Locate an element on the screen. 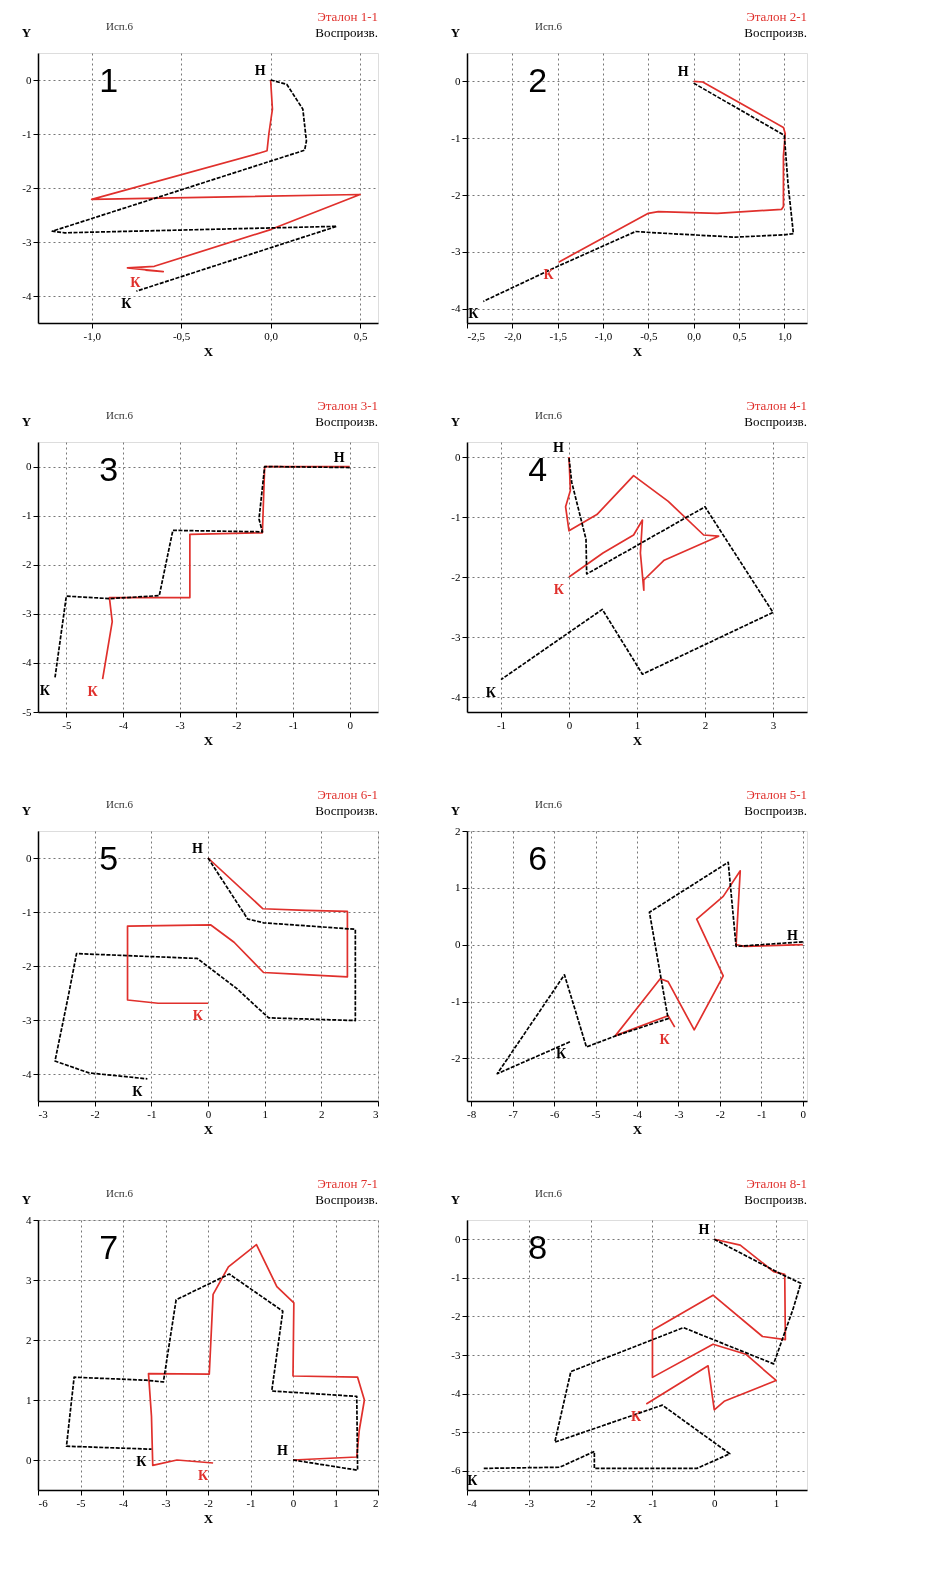 This screenshot has width=938, height=1585. chart-title: 5 is located at coordinates (109, 858).